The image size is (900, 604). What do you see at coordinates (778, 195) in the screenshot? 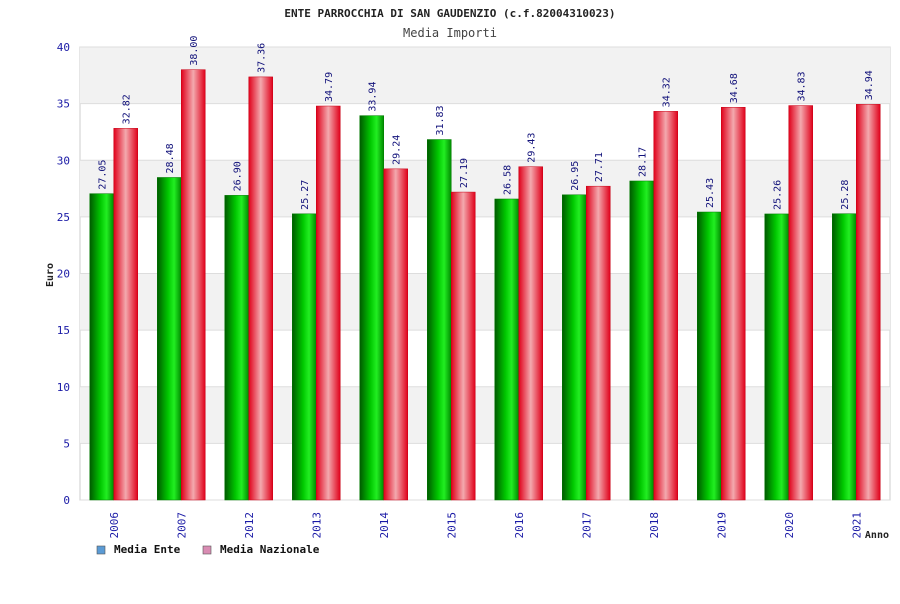
I see `data-label: 25.26` at bounding box center [778, 195].